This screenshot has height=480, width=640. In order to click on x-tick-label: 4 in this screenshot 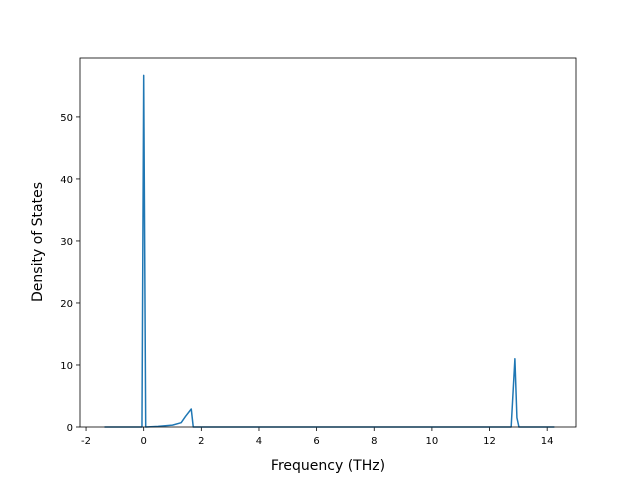, I will do `click(259, 441)`.